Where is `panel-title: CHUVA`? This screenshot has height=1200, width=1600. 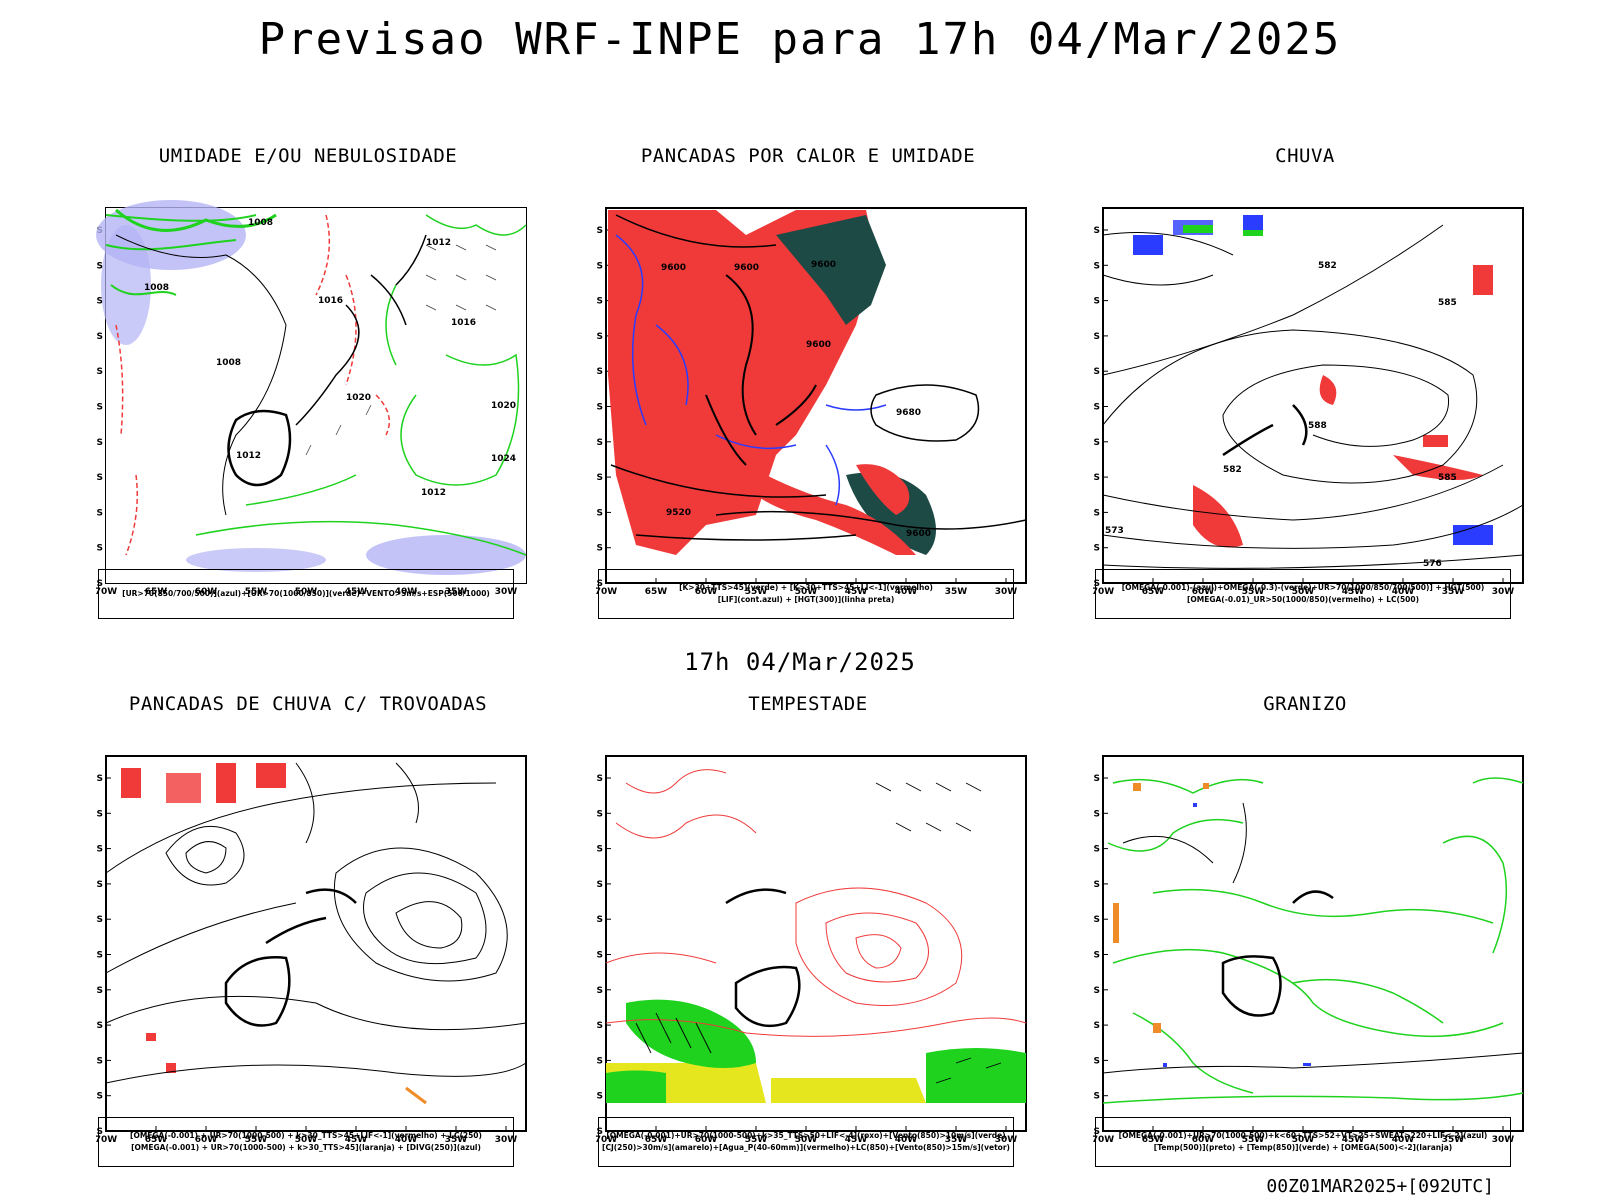 panel-title: CHUVA is located at coordinates (1305, 156).